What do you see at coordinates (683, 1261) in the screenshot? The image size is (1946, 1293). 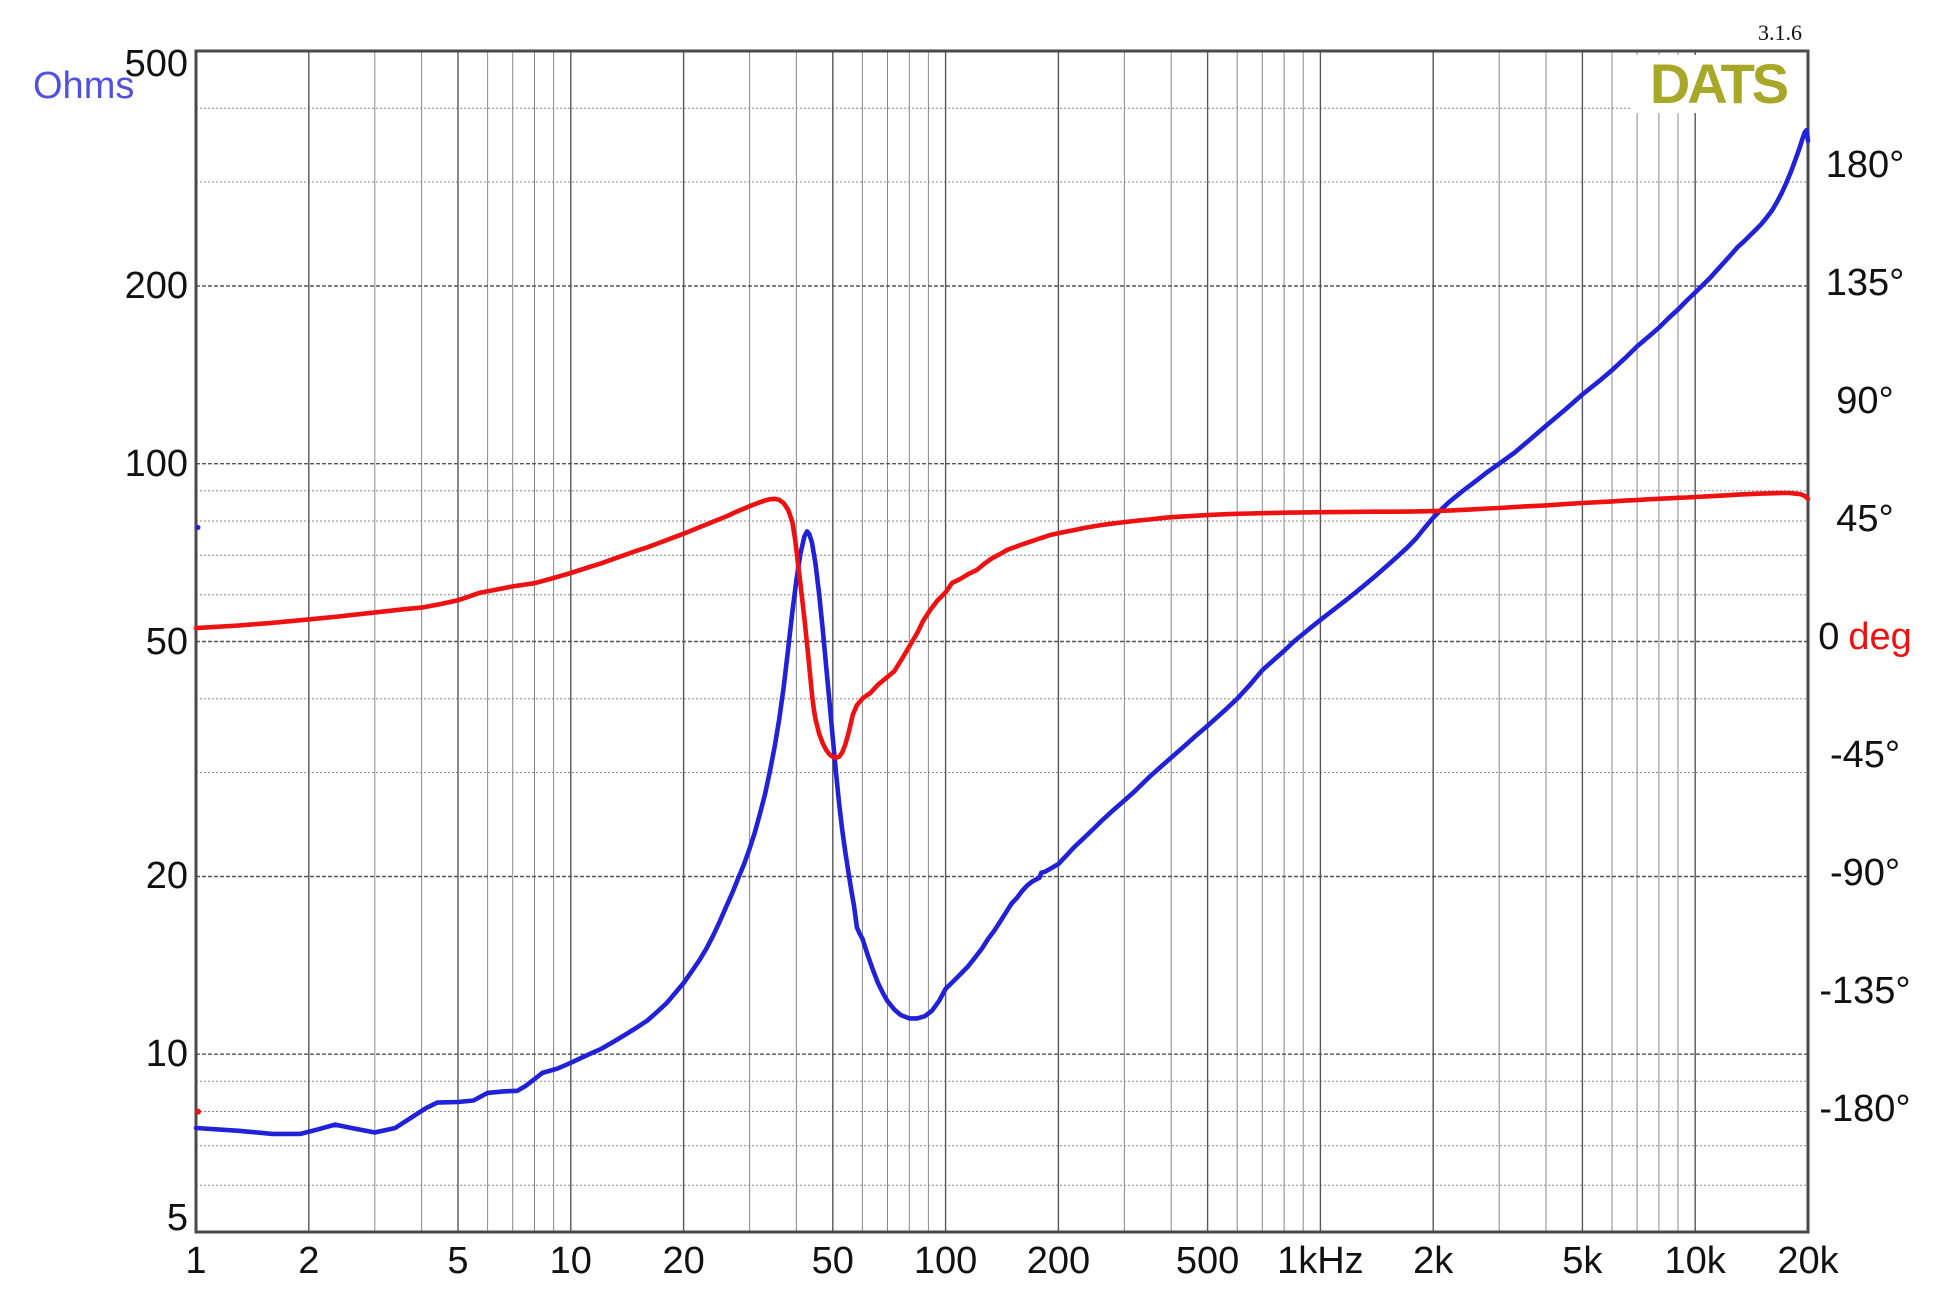 I see `freq-axis-tick-20: 20` at bounding box center [683, 1261].